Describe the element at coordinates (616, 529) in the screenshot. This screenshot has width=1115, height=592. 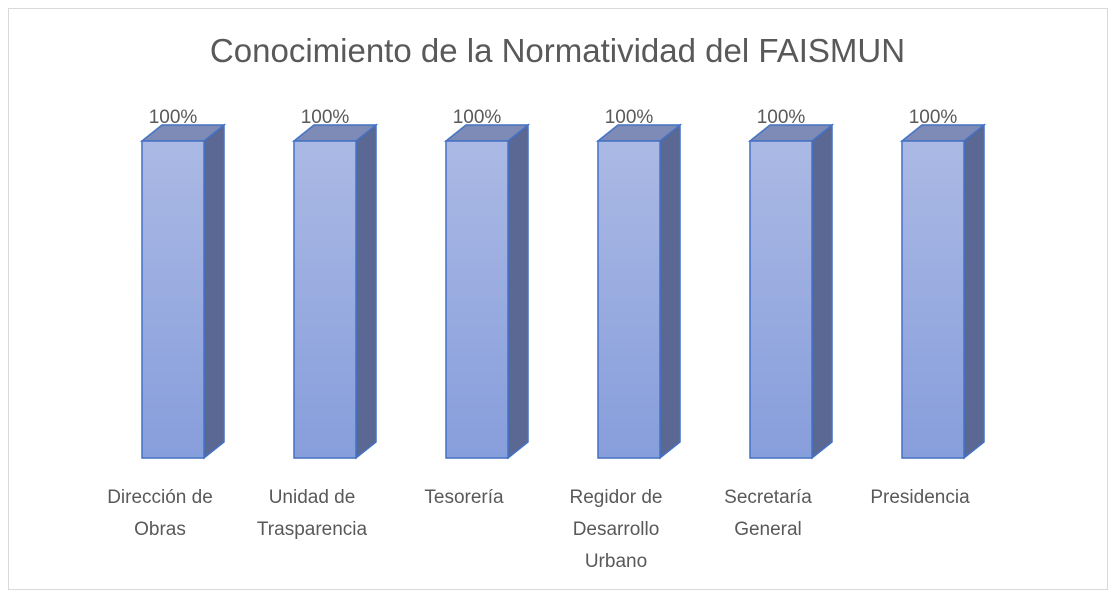
I see `x-tick-label: Regidor de Desarrollo Urbano` at that location.